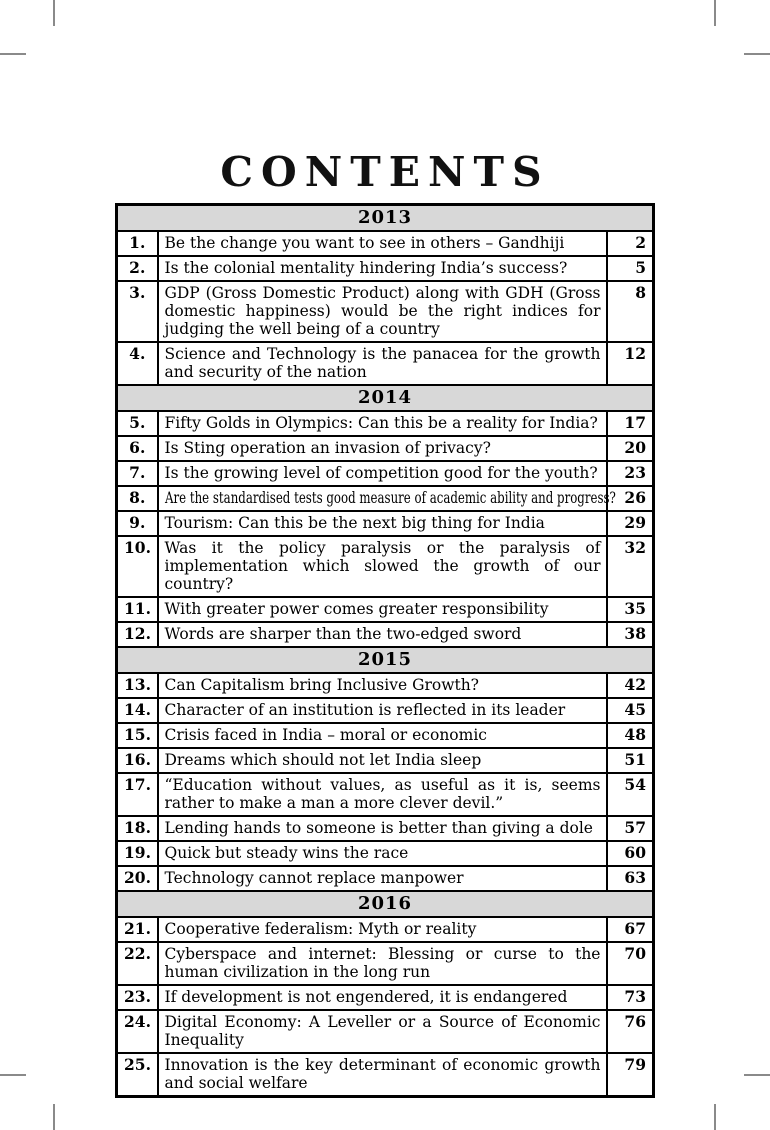 The height and width of the screenshot is (1130, 770). What do you see at coordinates (137, 760) in the screenshot?
I see `entry-number: 16.` at bounding box center [137, 760].